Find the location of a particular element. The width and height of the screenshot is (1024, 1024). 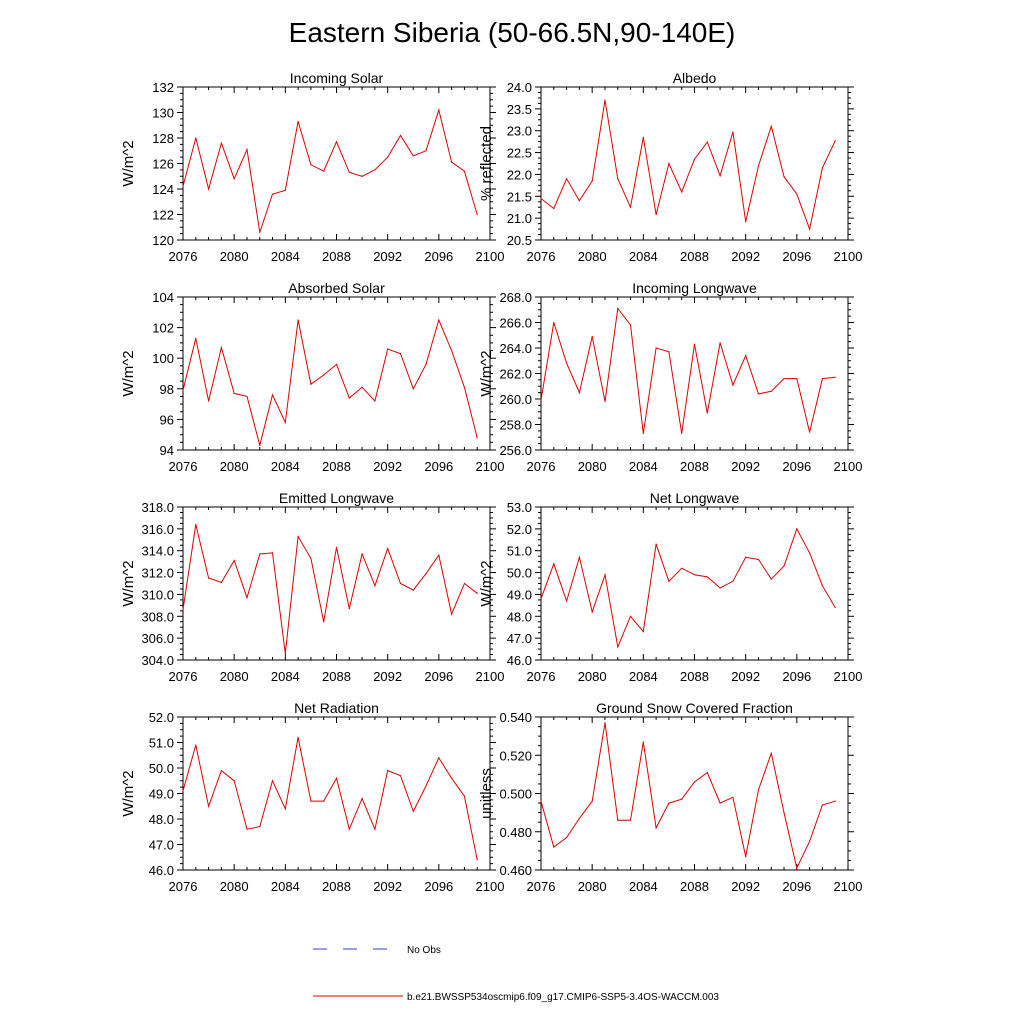

y-tick-label: 306.0 is located at coordinates (157, 638).